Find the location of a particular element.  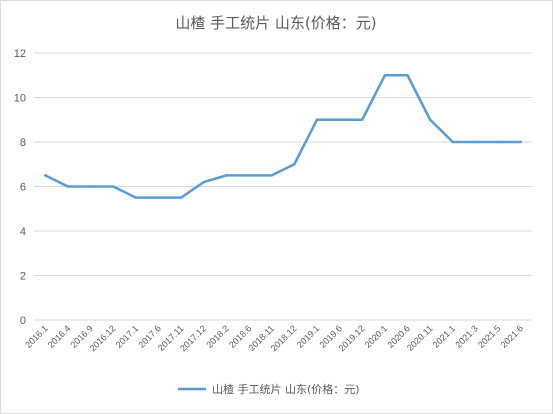

x-tick-label: 2021.6 is located at coordinates (512, 336).